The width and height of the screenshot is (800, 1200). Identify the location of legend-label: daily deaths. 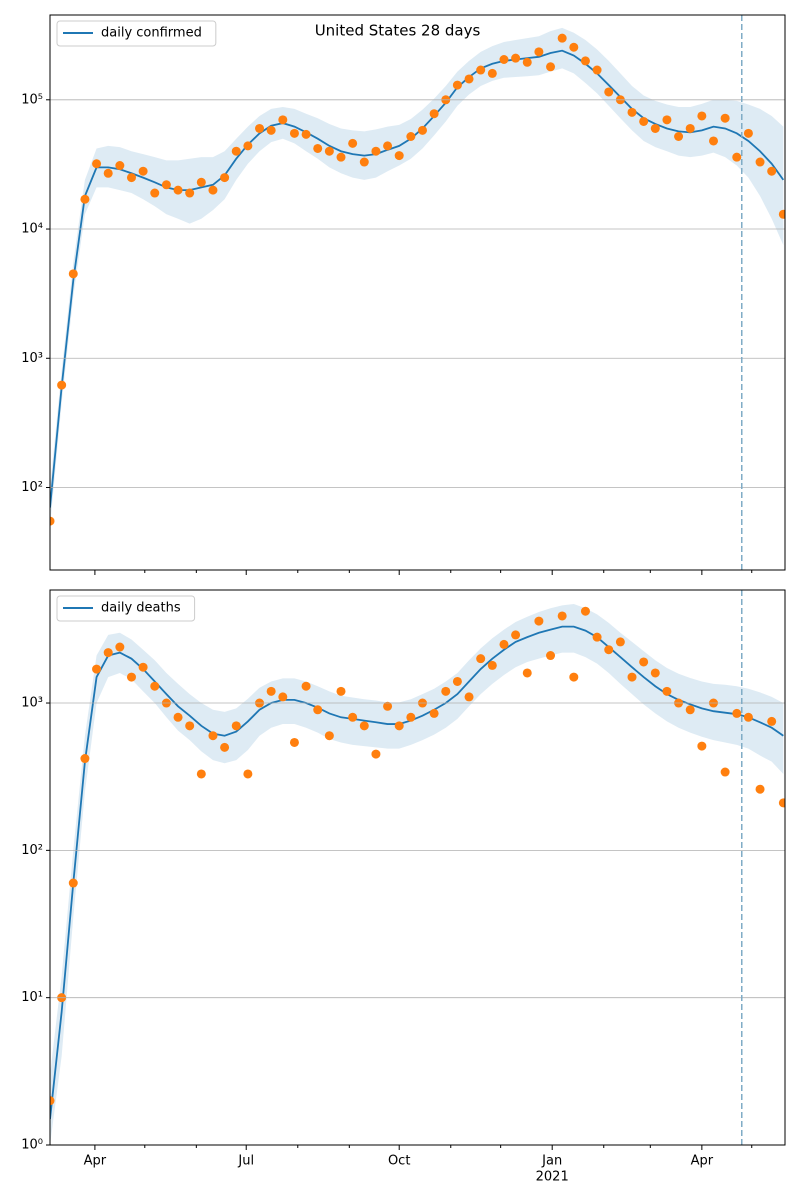
(141, 608).